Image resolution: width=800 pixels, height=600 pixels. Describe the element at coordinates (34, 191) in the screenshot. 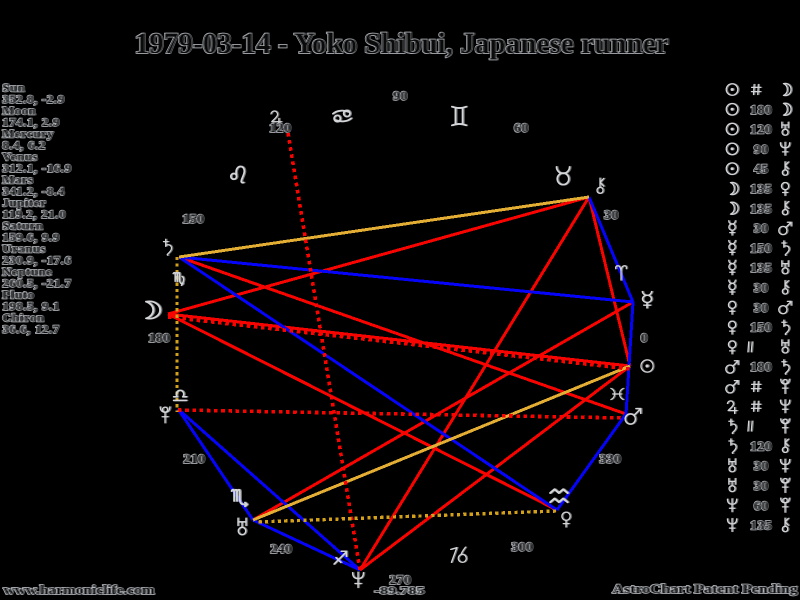

I see `svg-text: 341.2, -8.4` at that location.